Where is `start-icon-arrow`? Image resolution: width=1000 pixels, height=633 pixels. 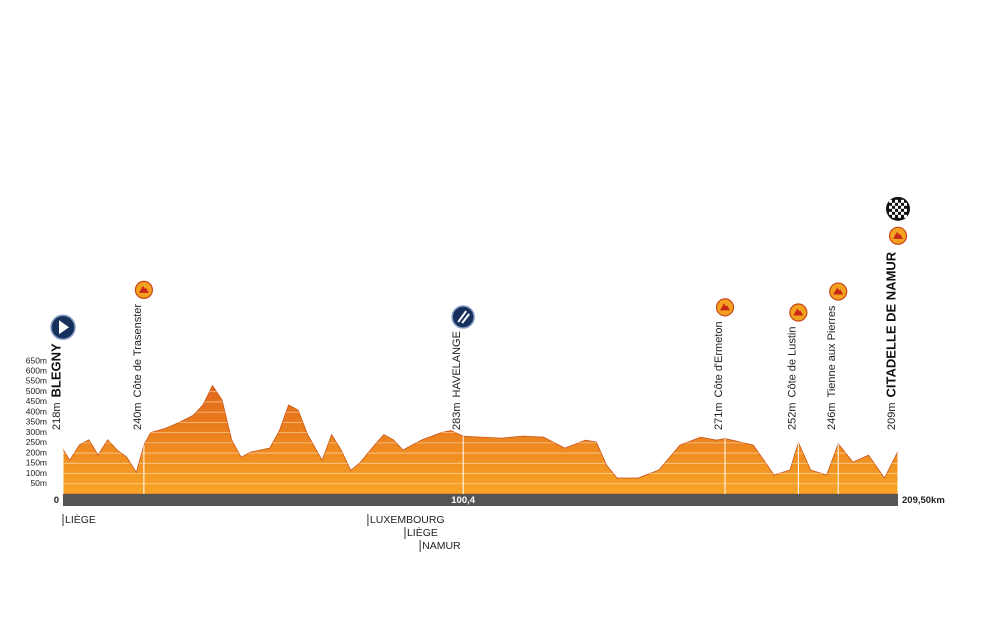 start-icon-arrow is located at coordinates (64, 327).